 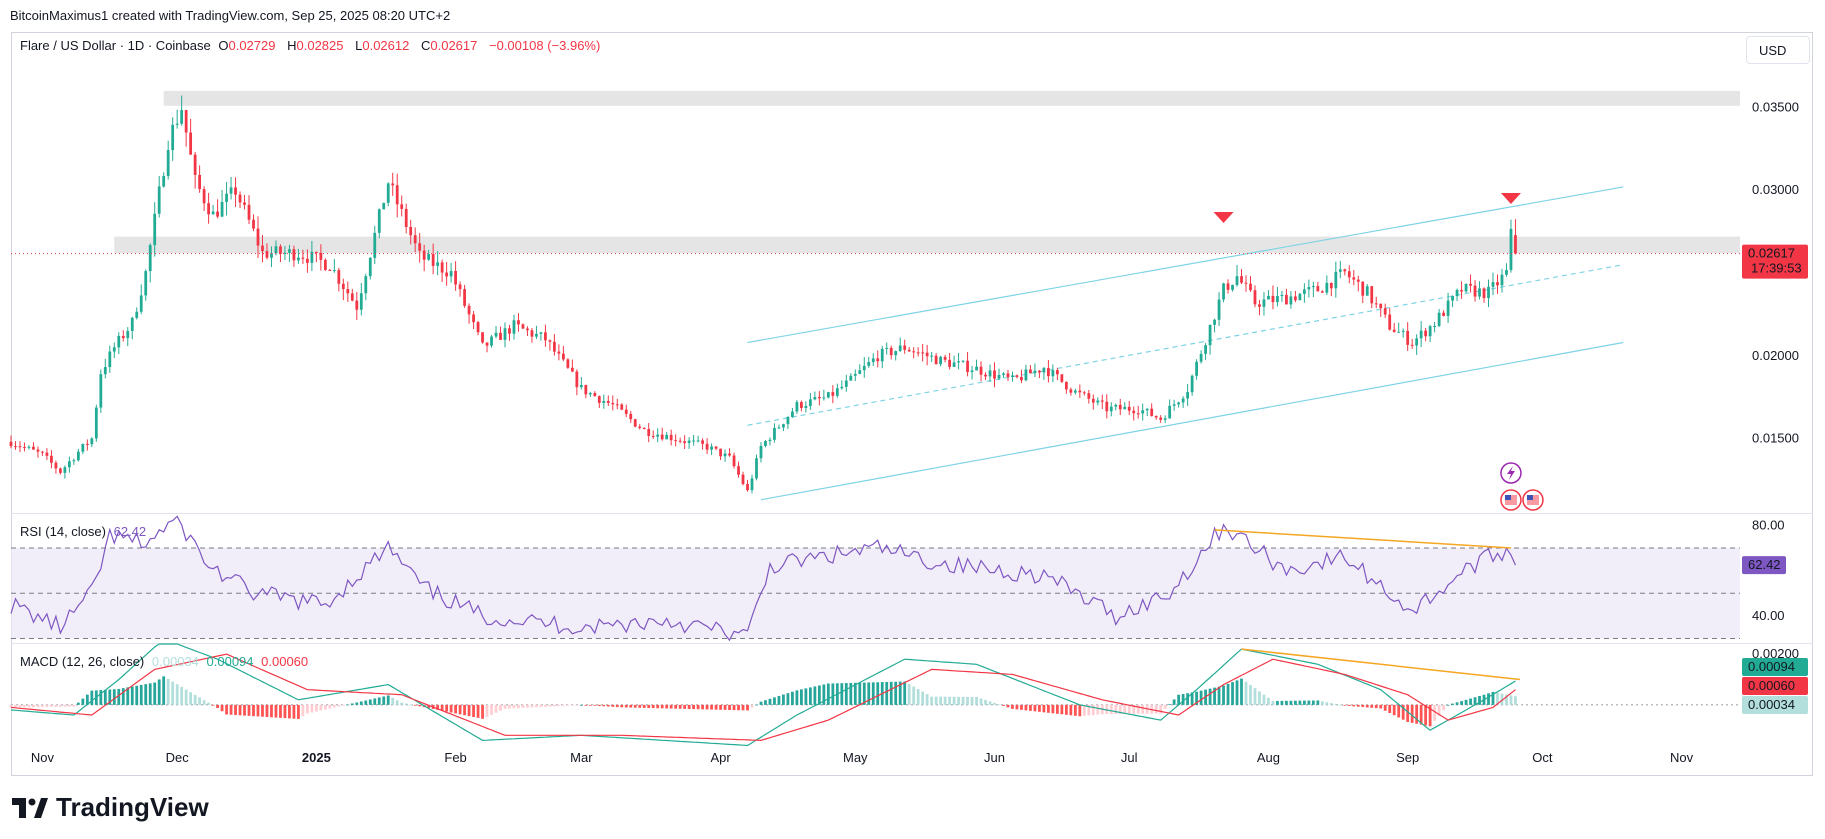 I want to click on macd-histogram-group, so click(x=763, y=701).